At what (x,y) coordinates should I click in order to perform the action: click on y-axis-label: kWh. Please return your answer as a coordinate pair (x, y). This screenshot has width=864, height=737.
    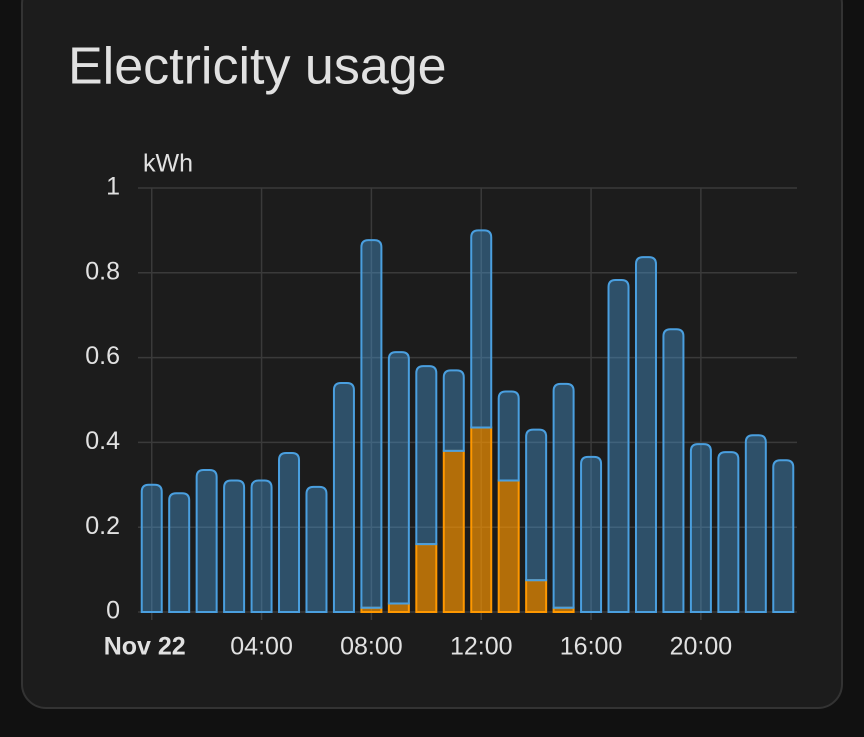
    Looking at the image, I should click on (168, 164).